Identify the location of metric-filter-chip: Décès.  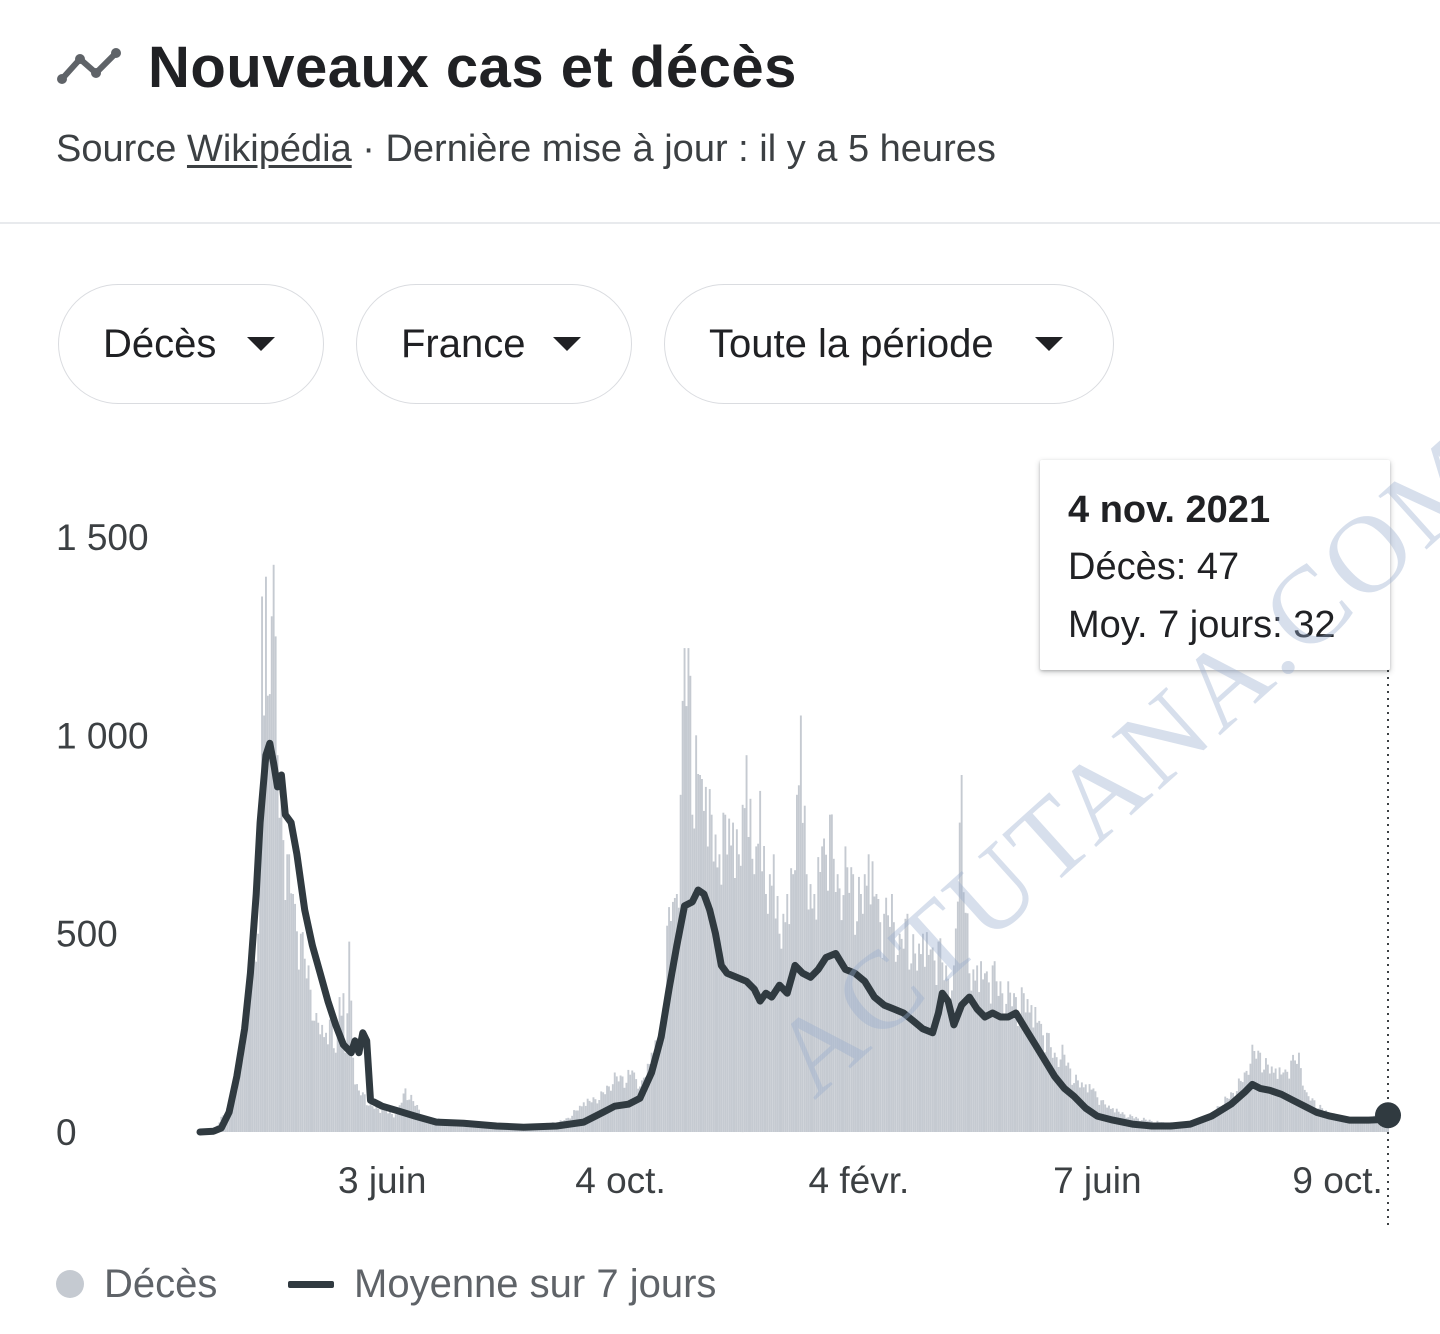
(191, 344).